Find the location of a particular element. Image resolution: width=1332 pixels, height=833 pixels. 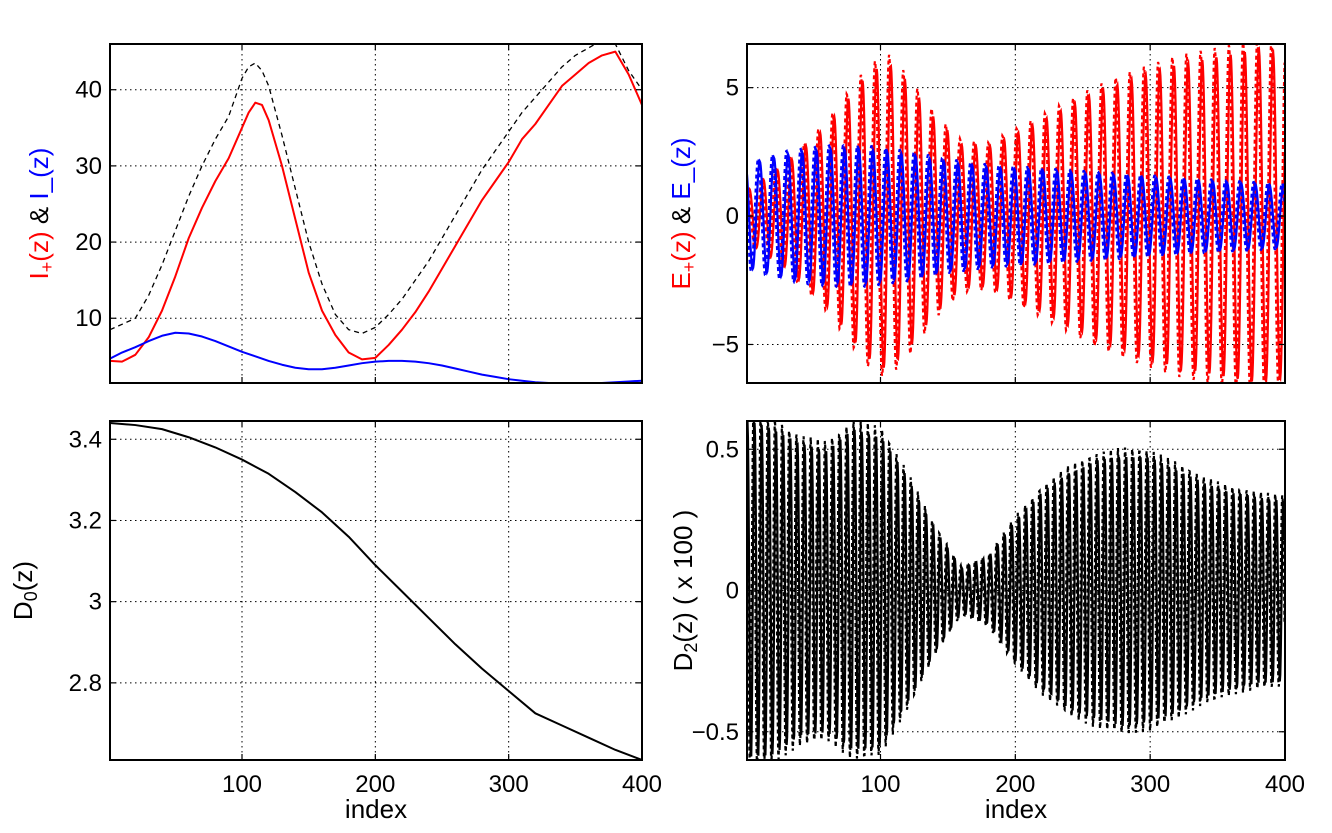

y-axis-label-part: (z) ( x 100 ) is located at coordinates (683, 576).